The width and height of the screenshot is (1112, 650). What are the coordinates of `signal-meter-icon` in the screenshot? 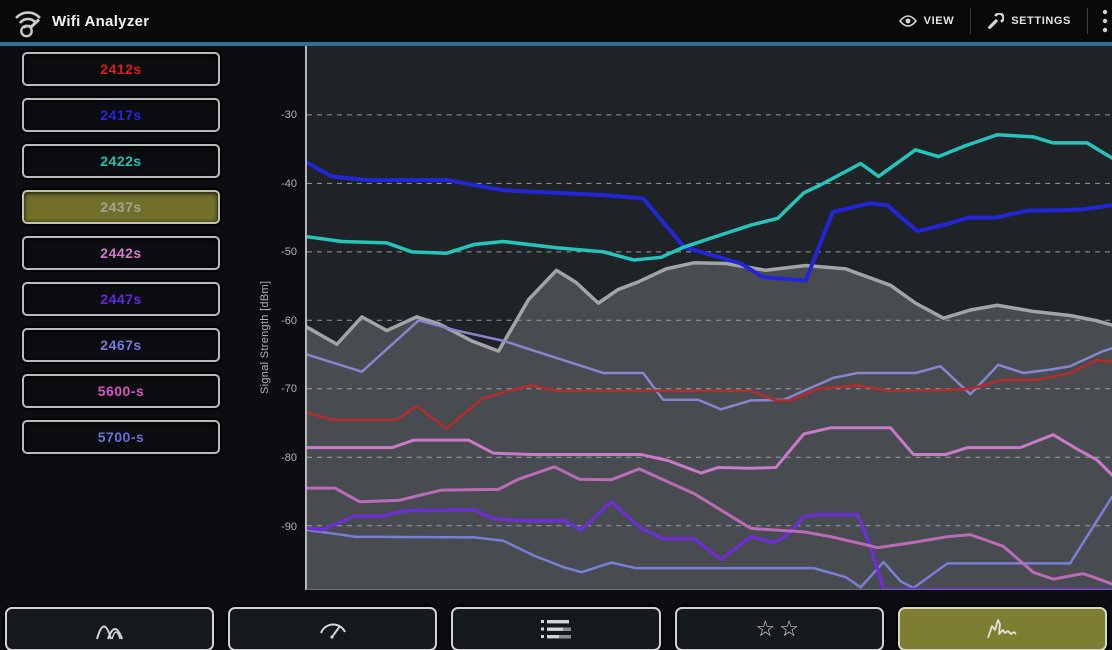 It's located at (332, 631).